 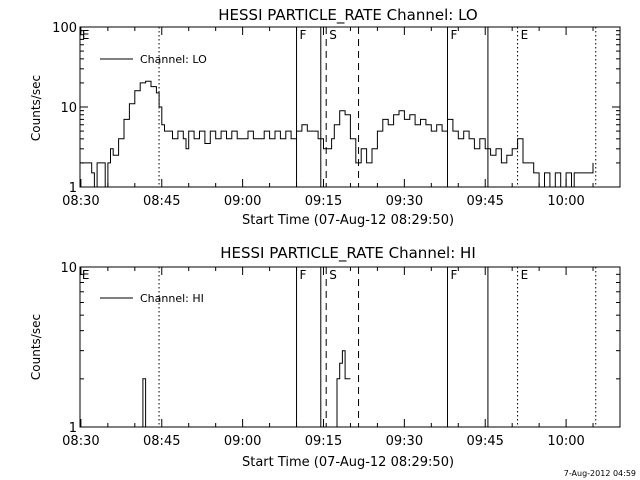 I want to click on hi-x-tick-label: 09:30, so click(x=404, y=441).